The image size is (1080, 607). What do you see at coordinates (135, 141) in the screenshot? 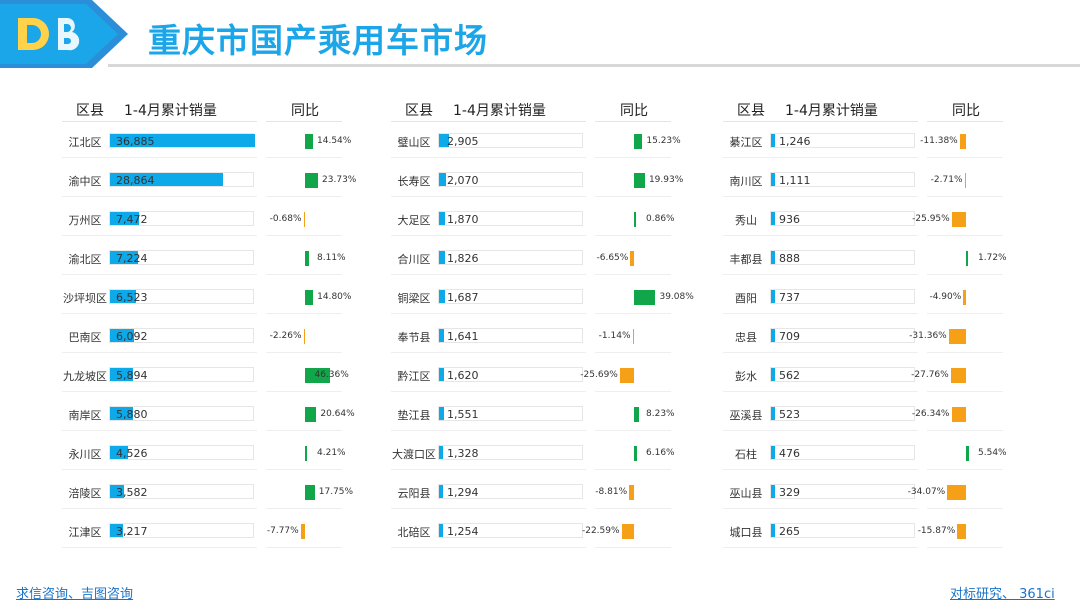
I see `sales-value: 36,885` at bounding box center [135, 141].